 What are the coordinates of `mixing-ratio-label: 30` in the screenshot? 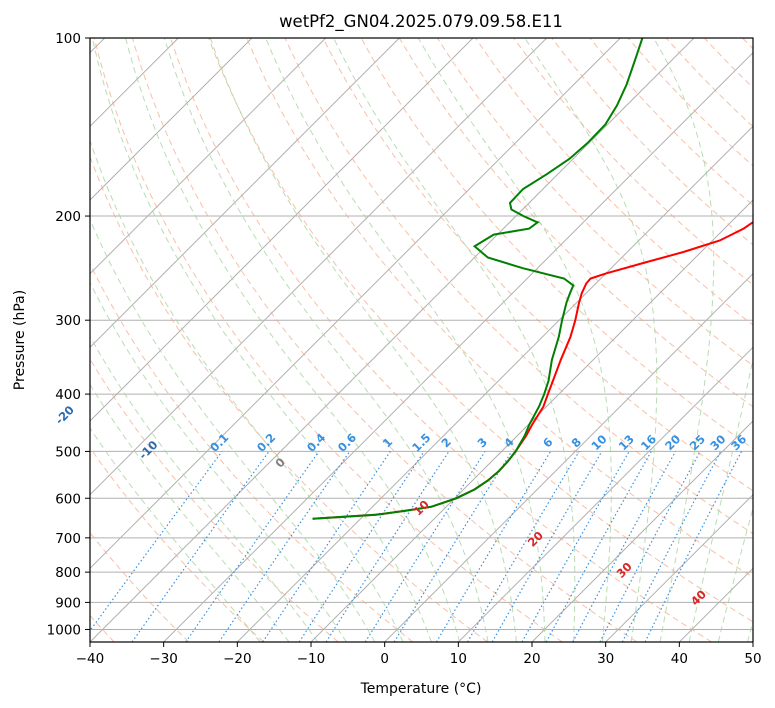 It's located at (717, 442).